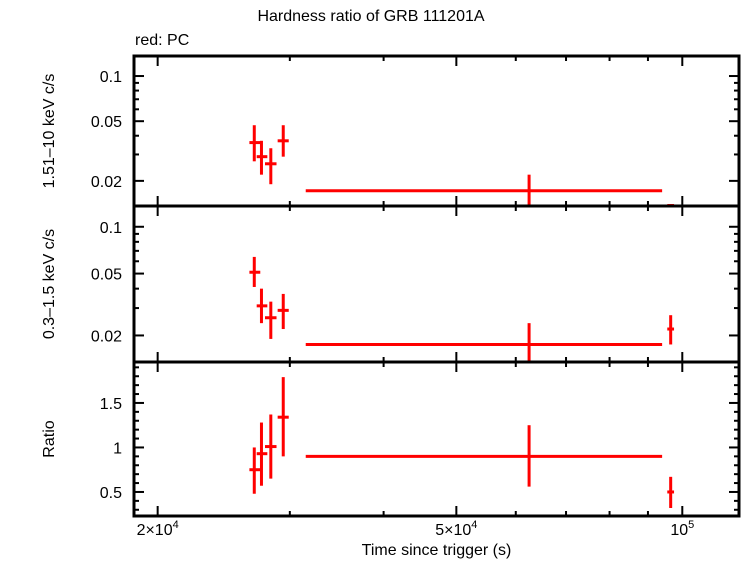  Describe the element at coordinates (436, 550) in the screenshot. I see `x-axis-label: Time since trigger (s)` at that location.